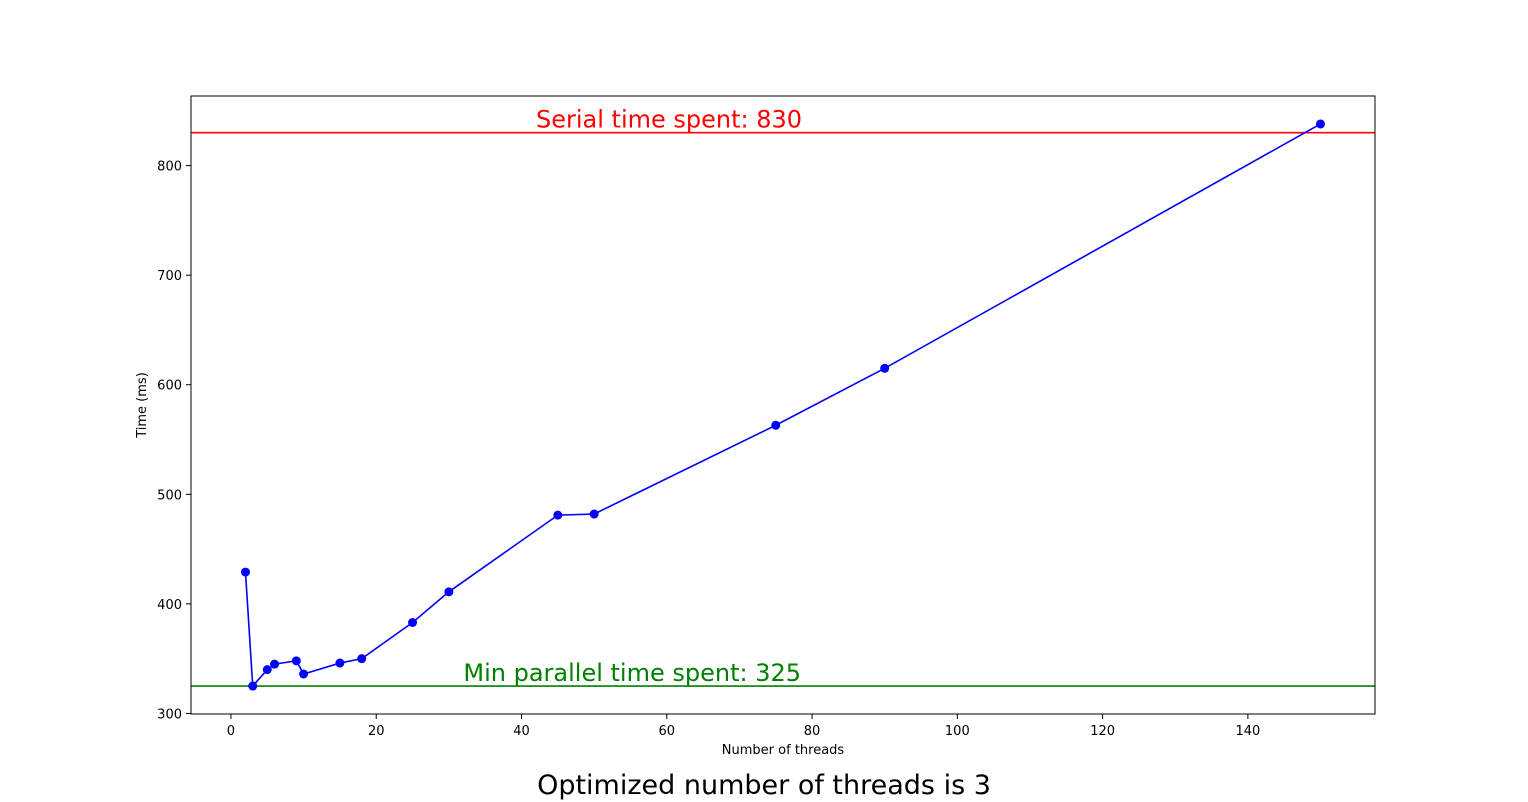 The image size is (1528, 802). What do you see at coordinates (1102, 731) in the screenshot?
I see `x-tick-label: 120` at bounding box center [1102, 731].